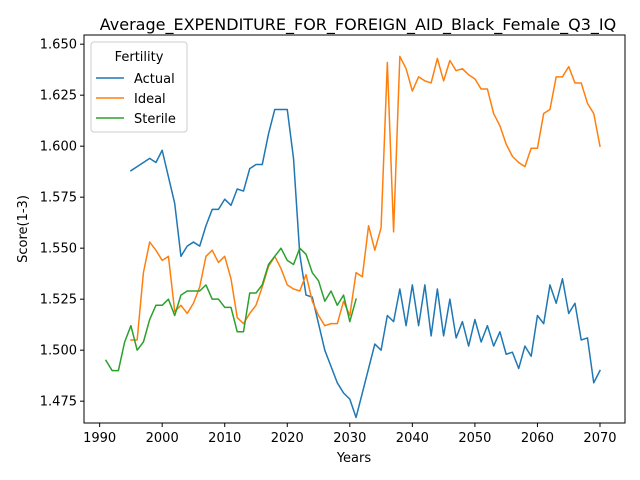  I want to click on x-axis-ticks: 1990 2000 2010 2020 2030 2040 2050 2060 2070, so click(350, 434).